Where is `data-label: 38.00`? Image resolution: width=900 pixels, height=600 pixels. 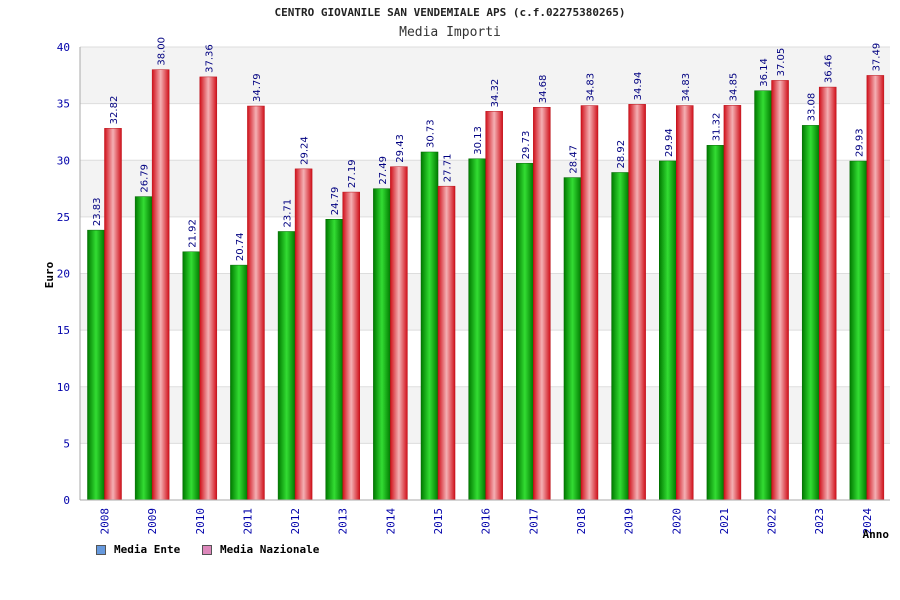
data-label: 38.00 is located at coordinates (162, 51).